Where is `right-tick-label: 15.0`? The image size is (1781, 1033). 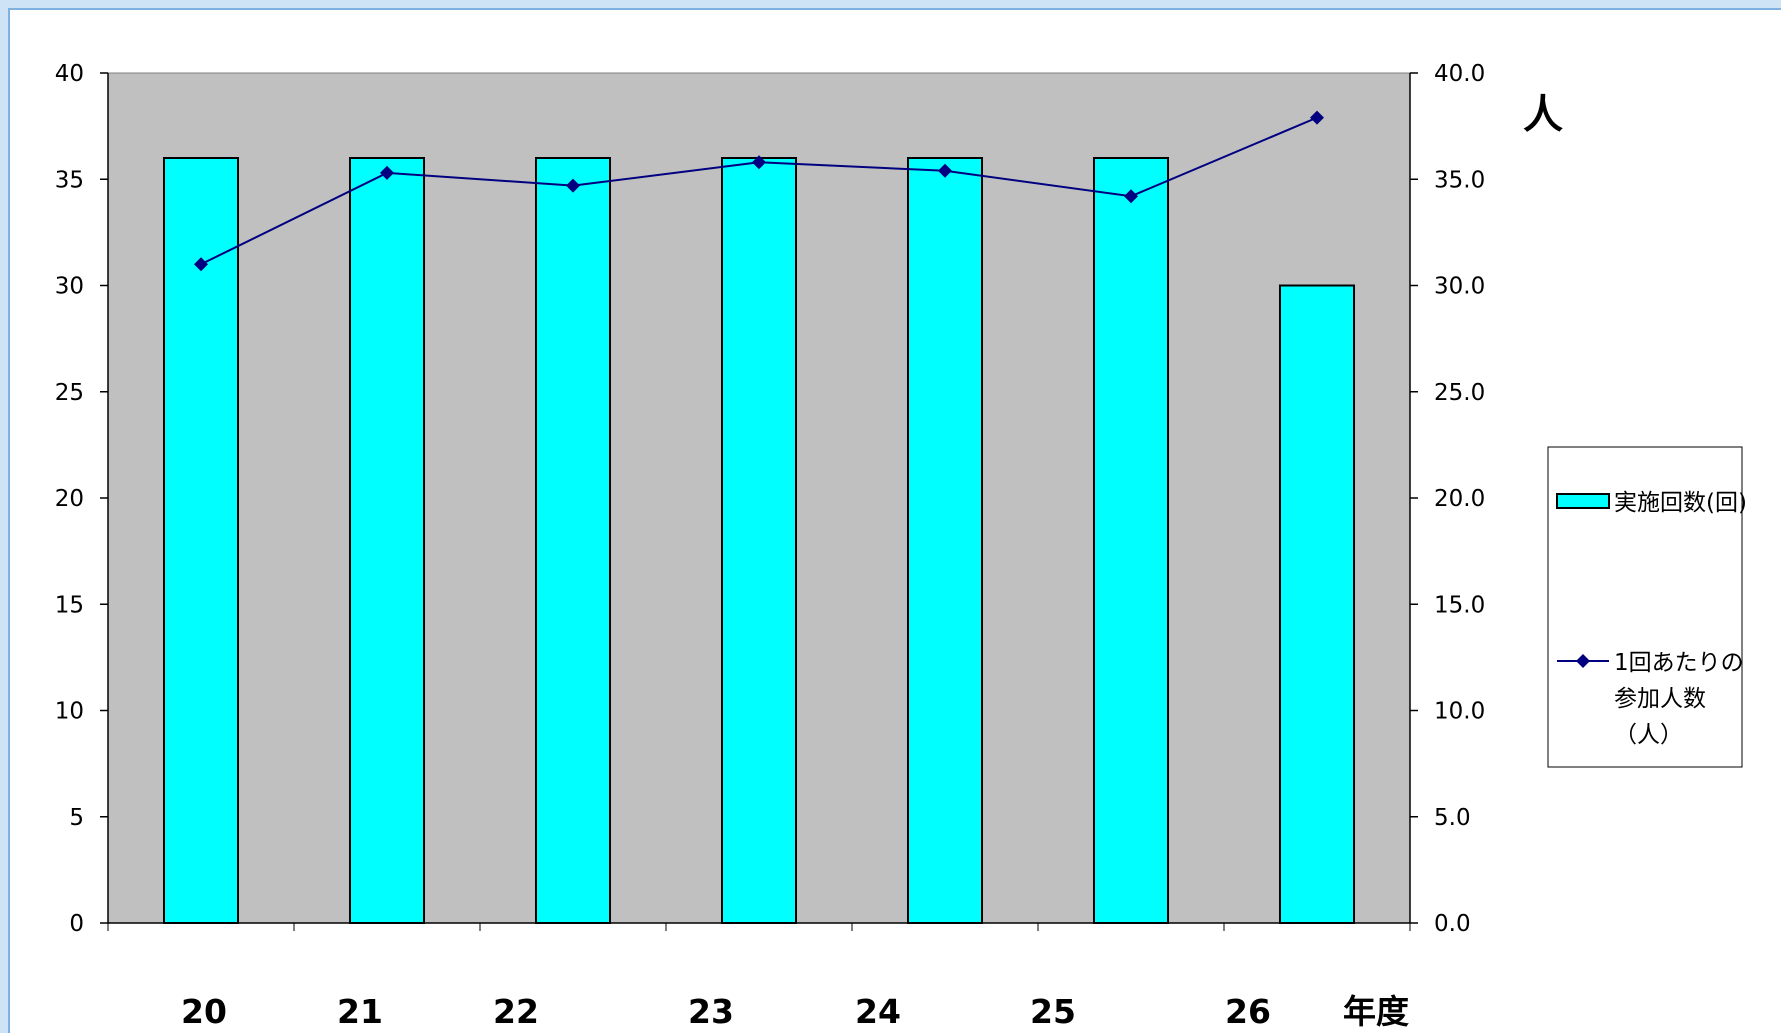
right-tick-label: 15.0 is located at coordinates (1459, 605).